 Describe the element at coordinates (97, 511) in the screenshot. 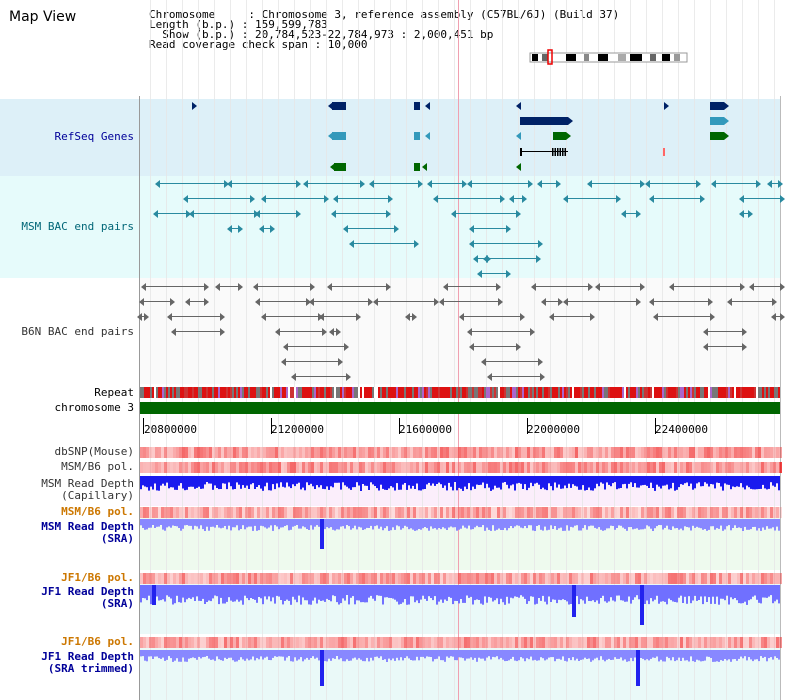

I see `track-label-msm-pol-2: MSM/B6 pol.` at that location.